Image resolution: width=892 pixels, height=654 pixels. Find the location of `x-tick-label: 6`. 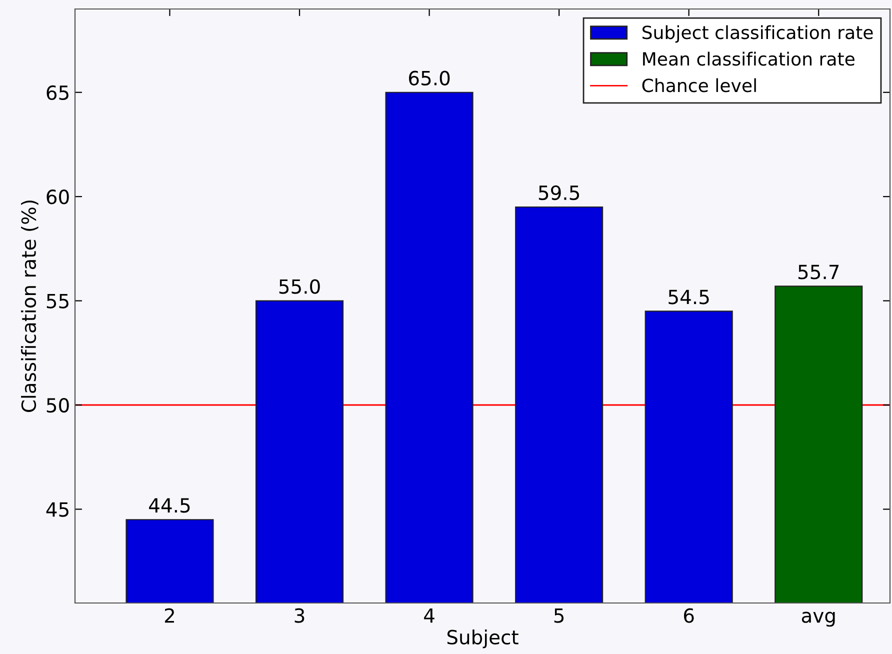

x-tick-label: 6 is located at coordinates (689, 615).